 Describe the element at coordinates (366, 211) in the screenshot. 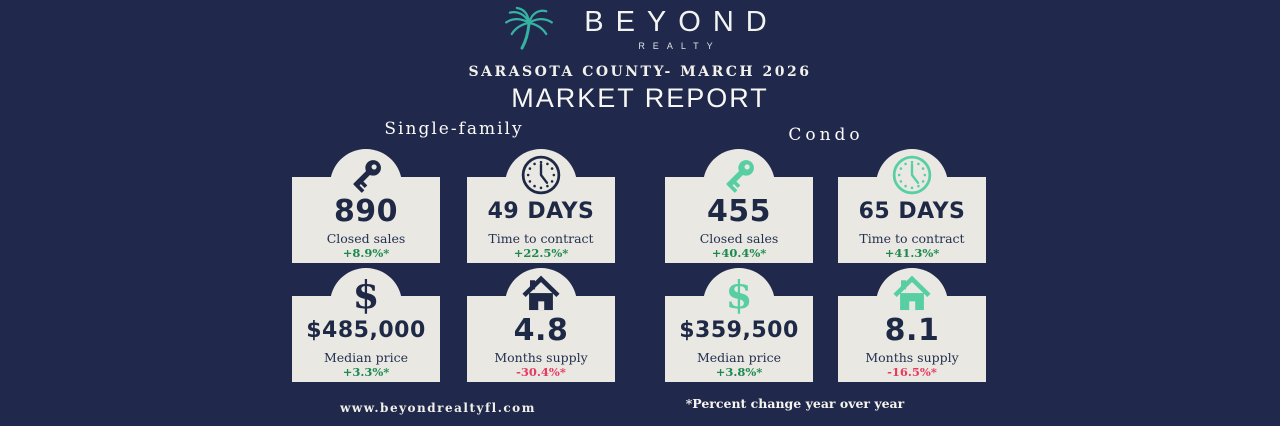

I see `stat-value: 890` at that location.